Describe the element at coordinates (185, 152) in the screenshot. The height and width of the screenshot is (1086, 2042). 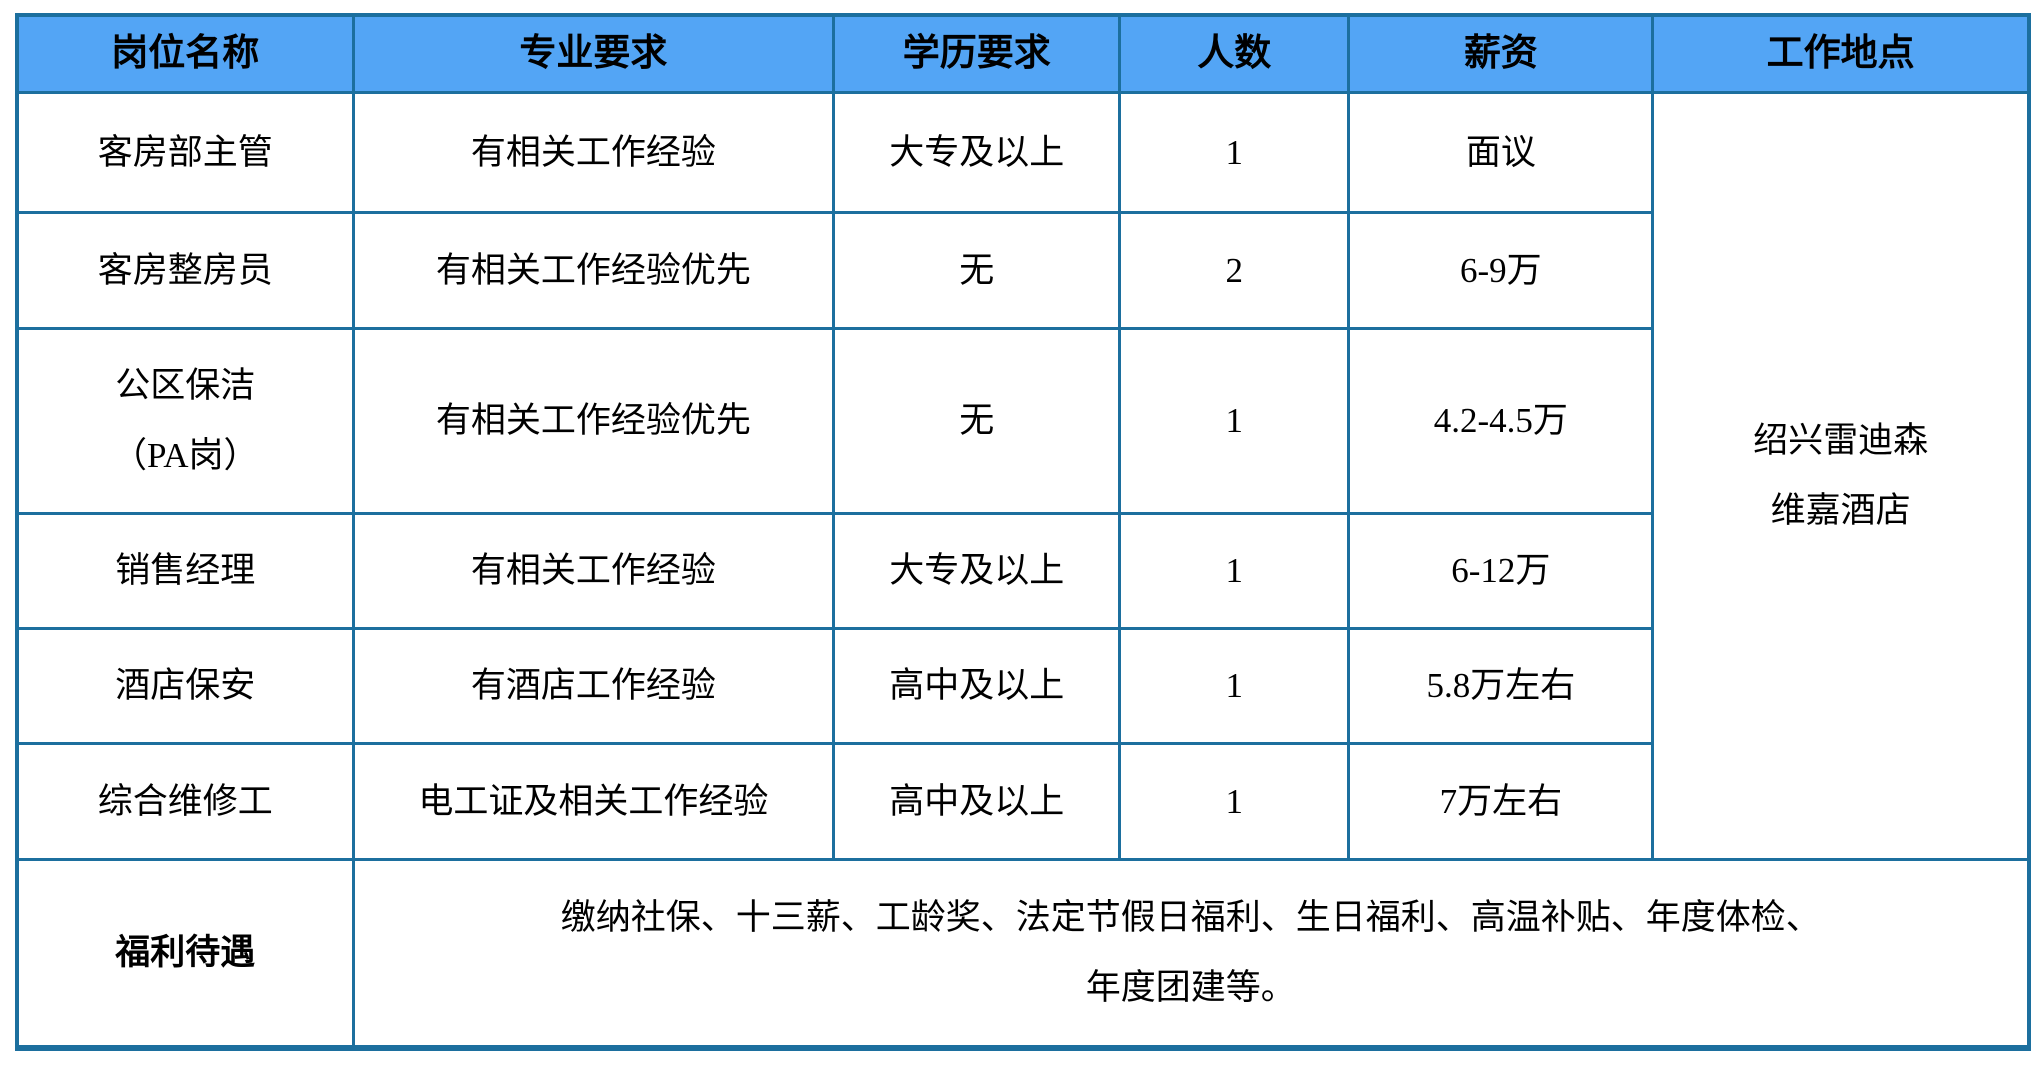
I see `cell-position: 客房部主管` at that location.